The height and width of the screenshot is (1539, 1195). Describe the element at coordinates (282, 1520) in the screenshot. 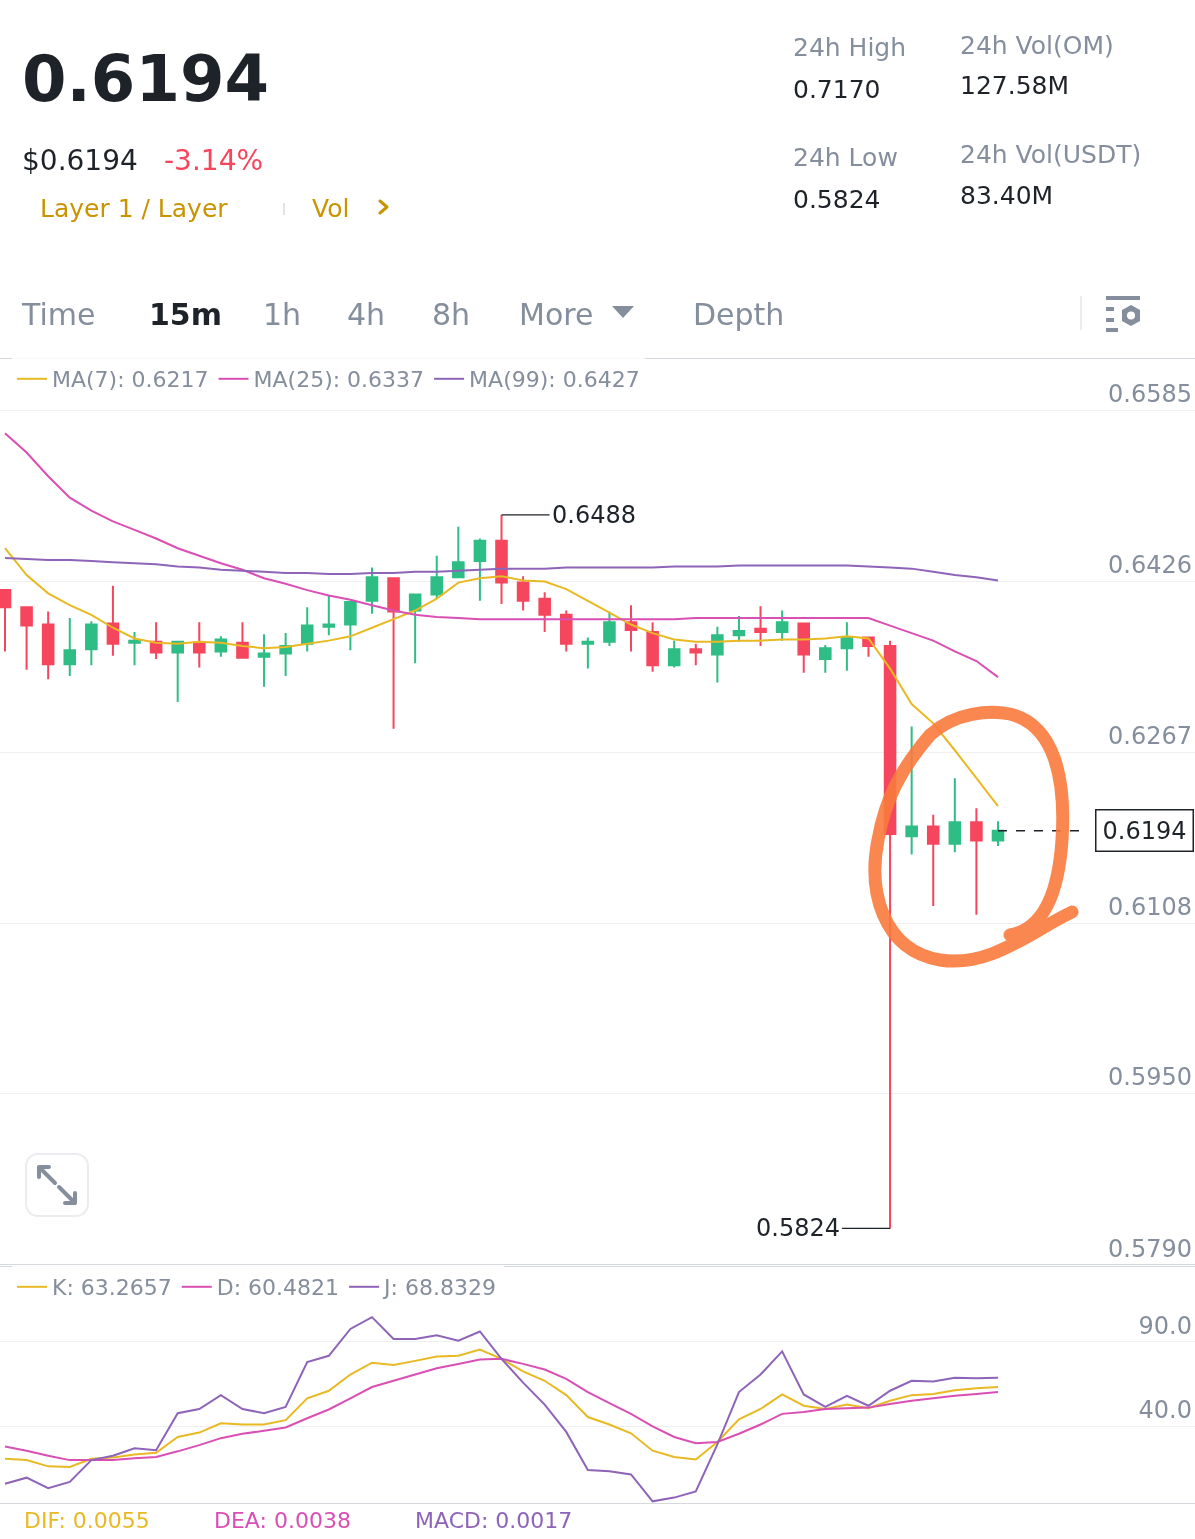

I see `text: DEA: 0.0038` at that location.